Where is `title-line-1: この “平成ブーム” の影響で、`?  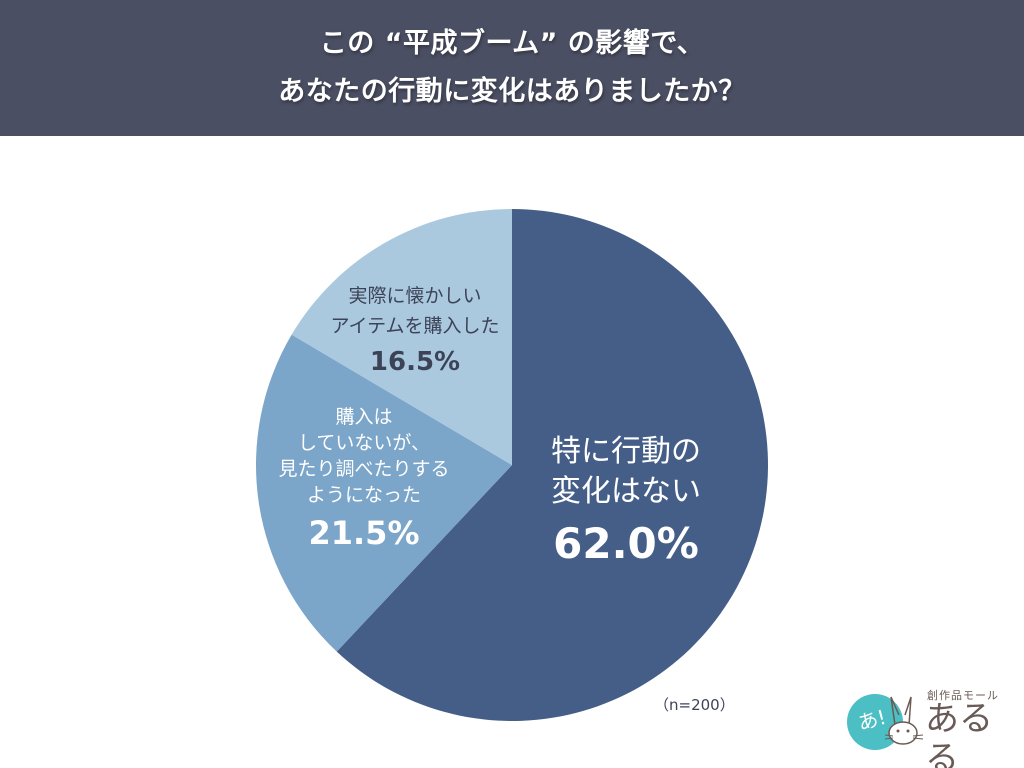
title-line-1: この “平成ブーム” の影響で、 is located at coordinates (512, 43).